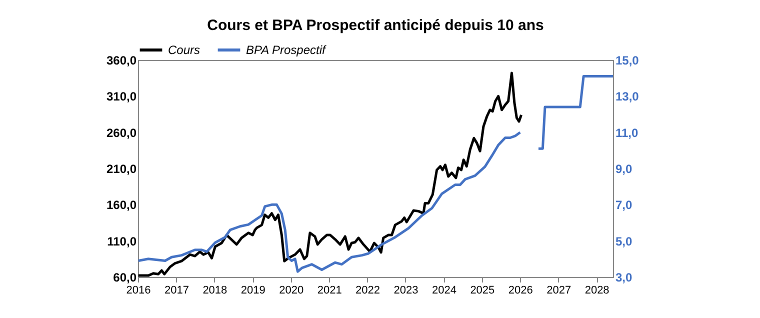  I want to click on y-tick-label: 360,0, so click(121, 61).